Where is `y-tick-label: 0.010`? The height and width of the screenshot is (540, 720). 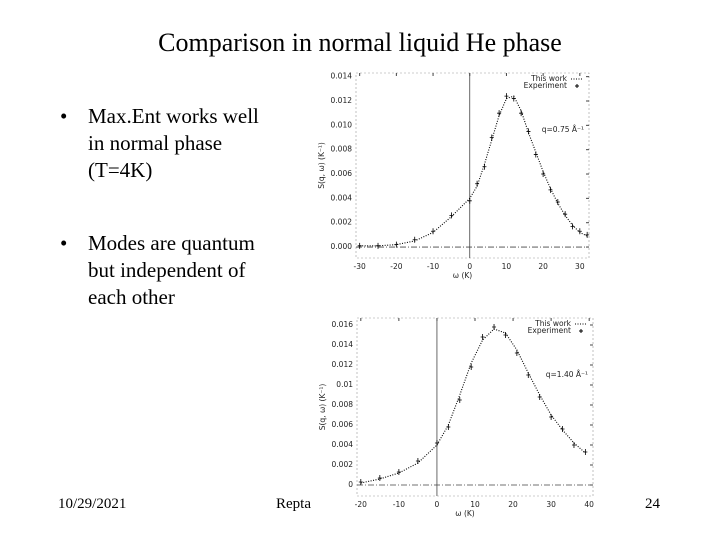 y-tick-label: 0.010 is located at coordinates (342, 124).